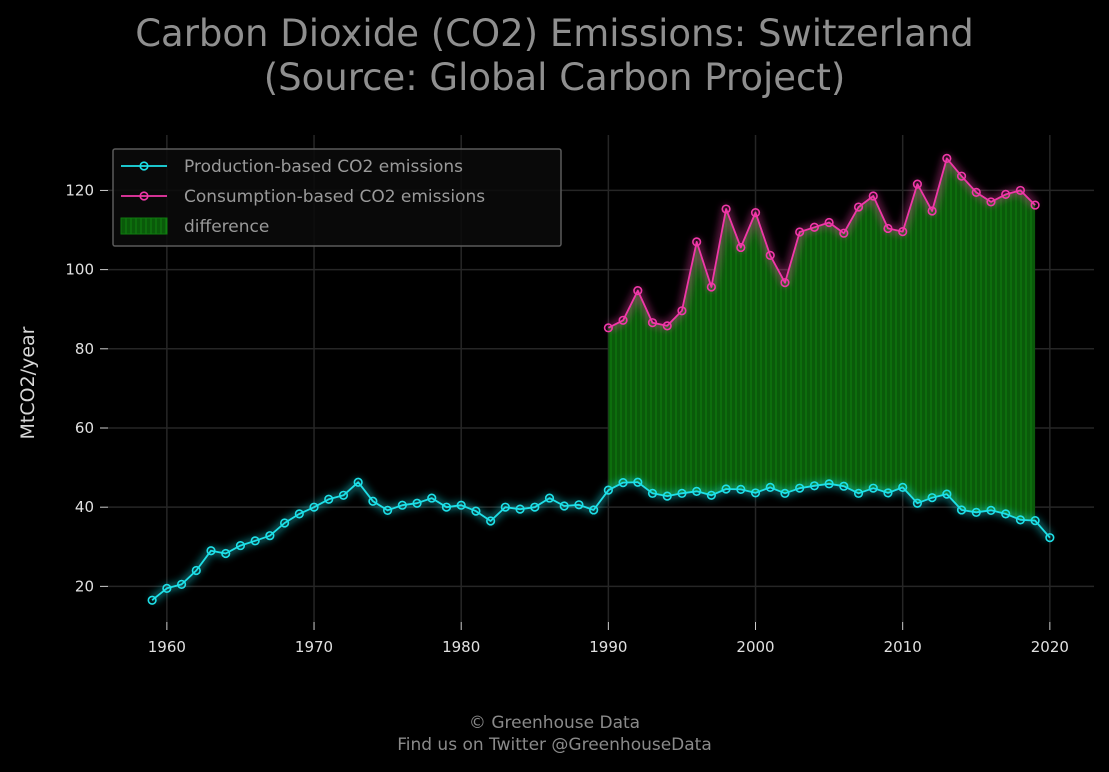  Describe the element at coordinates (554, 77) in the screenshot. I see `chart-subtitle: (Source: Global Carbon Project)` at that location.